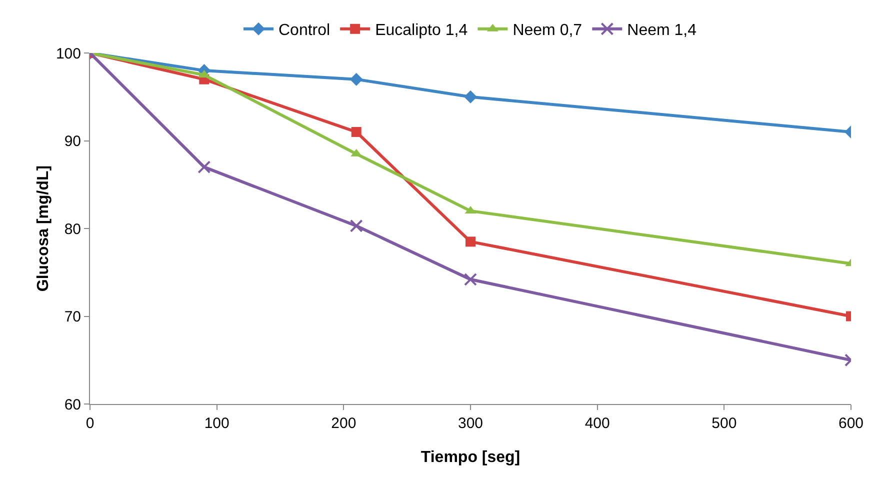 This screenshot has width=869, height=484. What do you see at coordinates (217, 423) in the screenshot?
I see `x-tick-label: 100` at bounding box center [217, 423].